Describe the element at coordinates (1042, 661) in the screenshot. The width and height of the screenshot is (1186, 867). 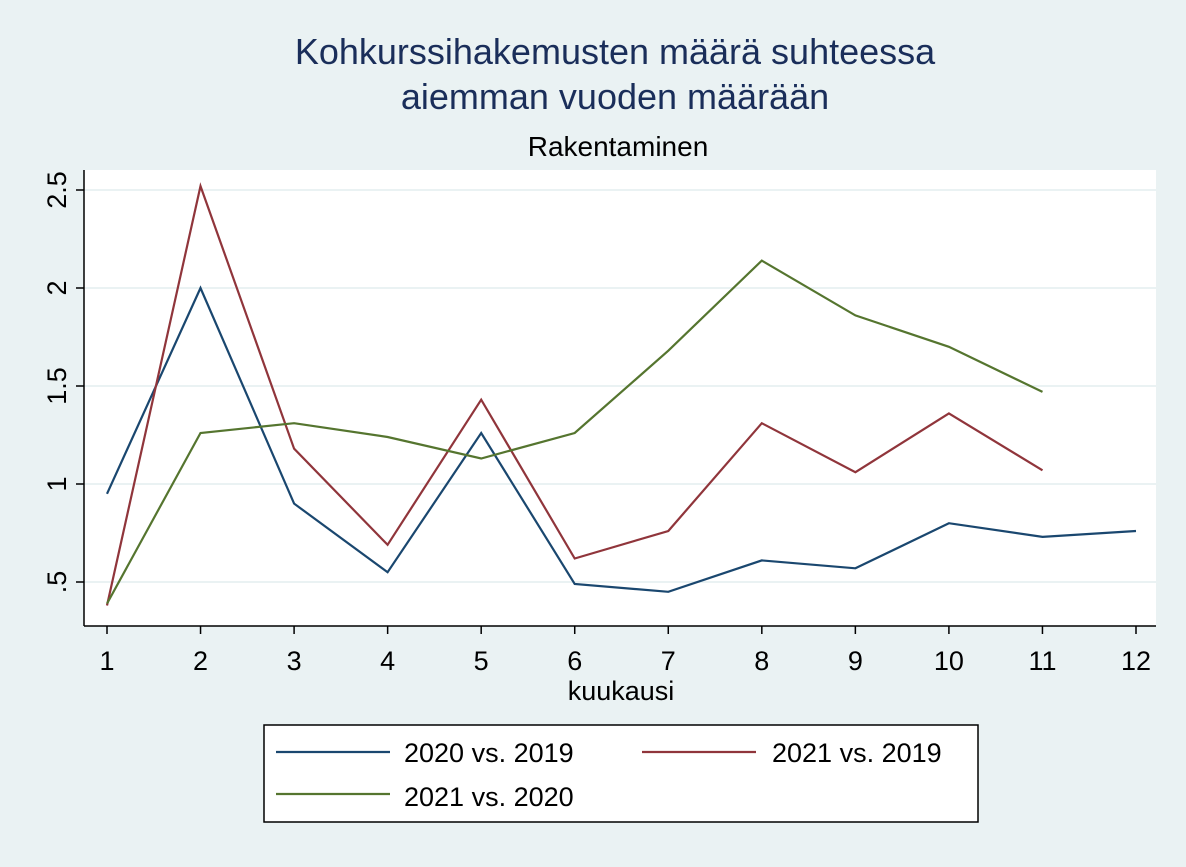
I see `x-tick-label-10: 11` at that location.